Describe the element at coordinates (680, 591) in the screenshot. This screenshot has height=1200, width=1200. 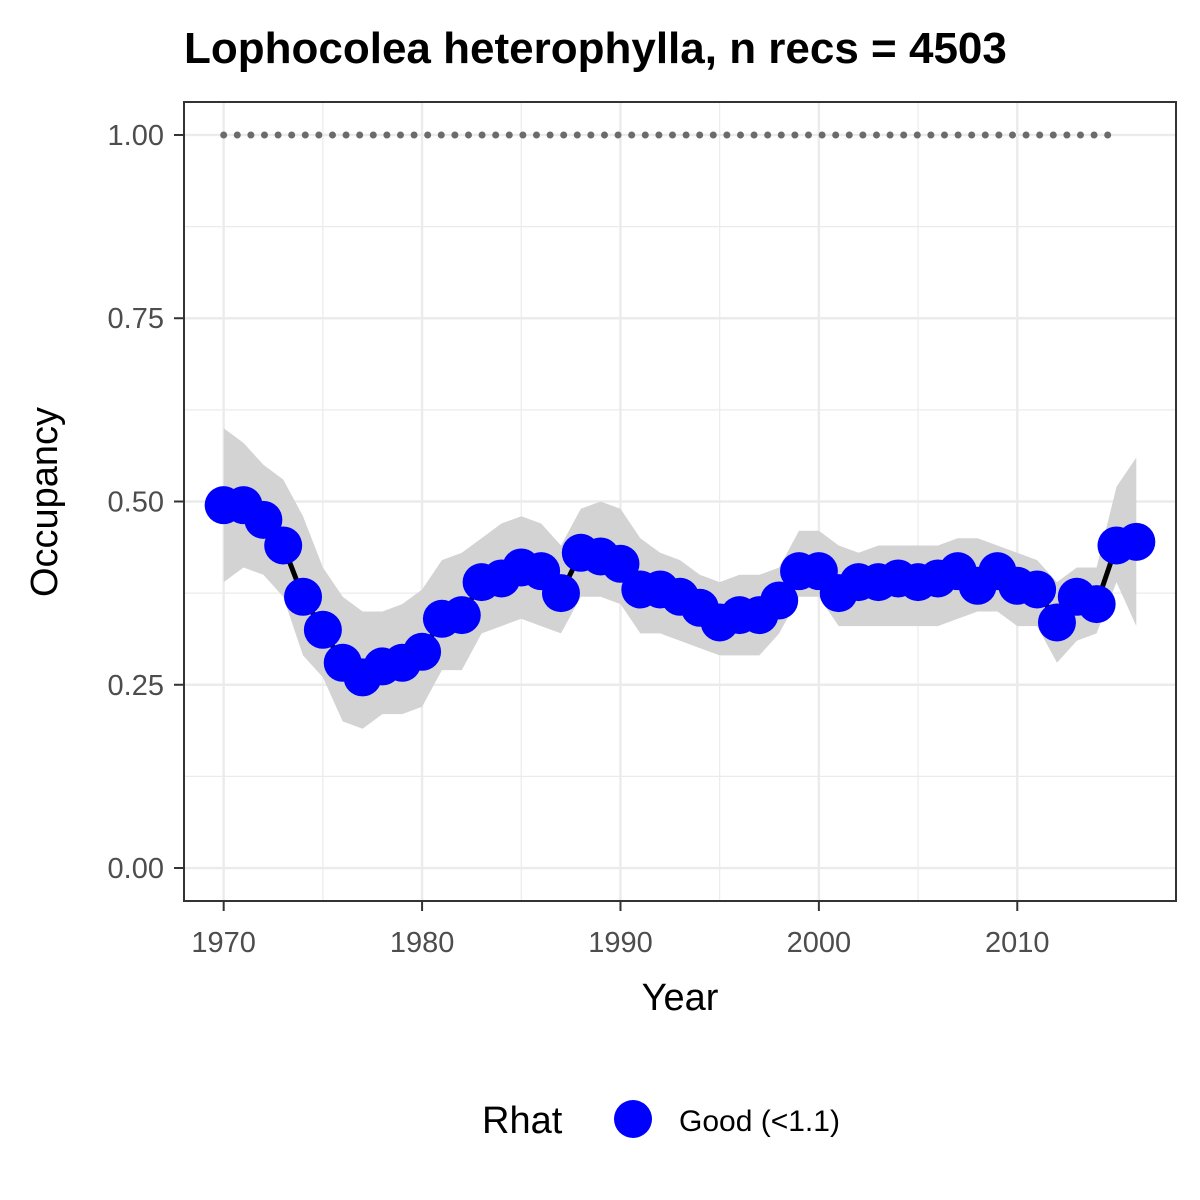
I see `series-layer` at that location.